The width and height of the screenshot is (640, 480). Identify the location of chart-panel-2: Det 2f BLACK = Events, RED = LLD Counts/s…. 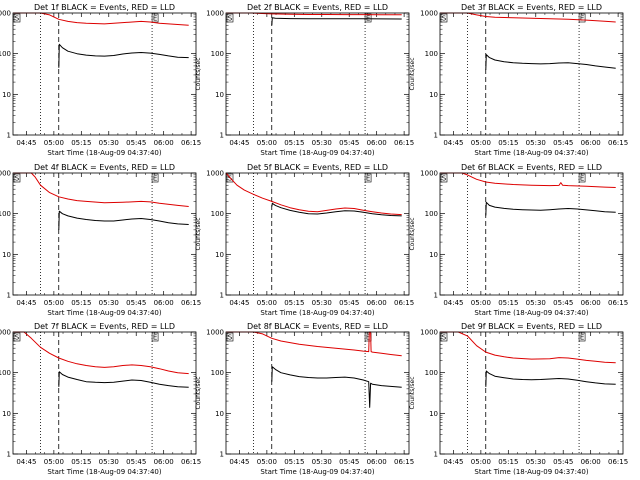
(304, 80).